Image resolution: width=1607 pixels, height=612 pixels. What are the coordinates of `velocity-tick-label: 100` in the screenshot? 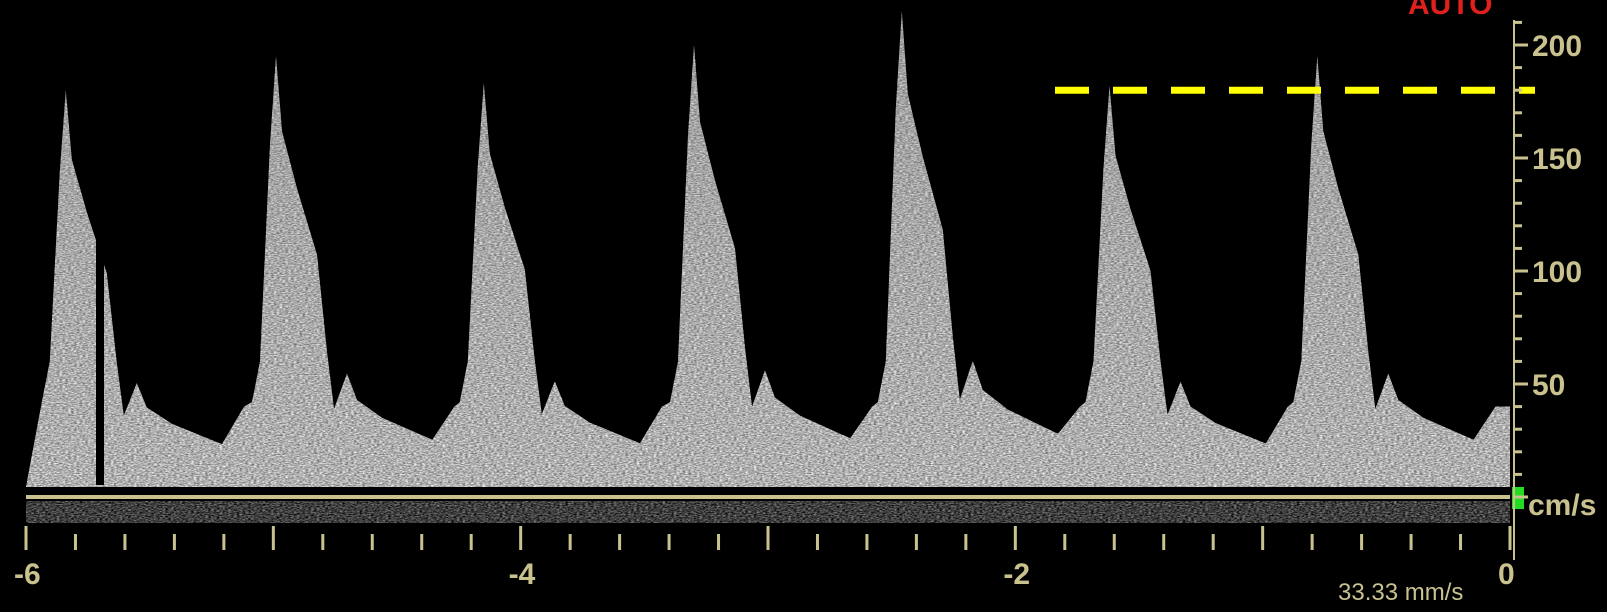 It's located at (1557, 272).